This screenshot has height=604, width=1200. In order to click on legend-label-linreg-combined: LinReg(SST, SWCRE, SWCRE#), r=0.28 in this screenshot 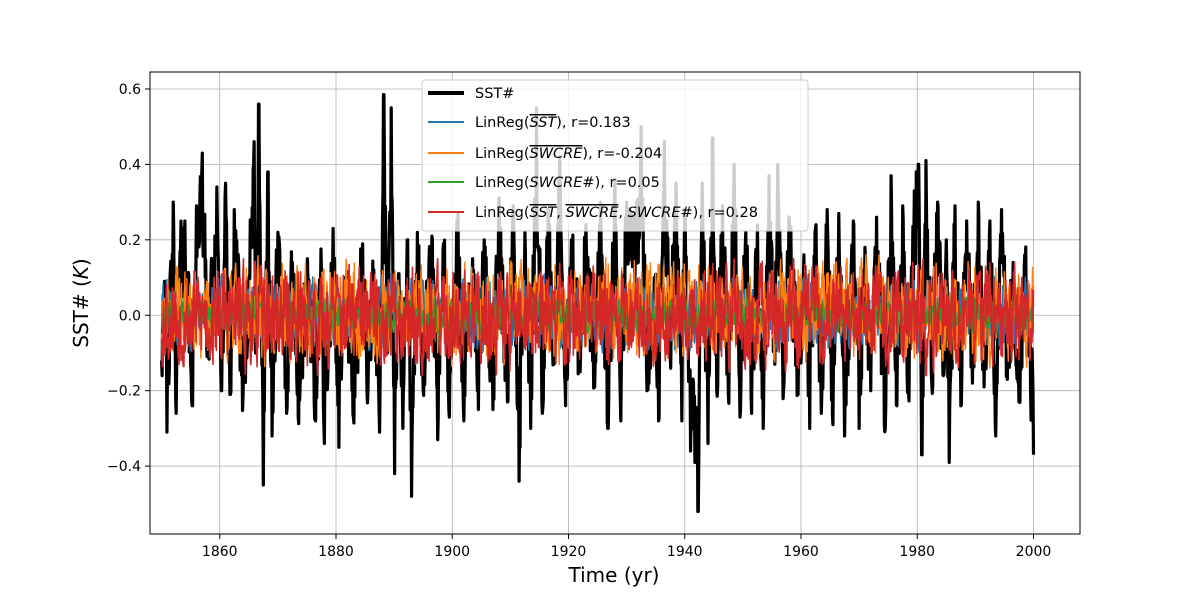, I will do `click(616, 213)`.